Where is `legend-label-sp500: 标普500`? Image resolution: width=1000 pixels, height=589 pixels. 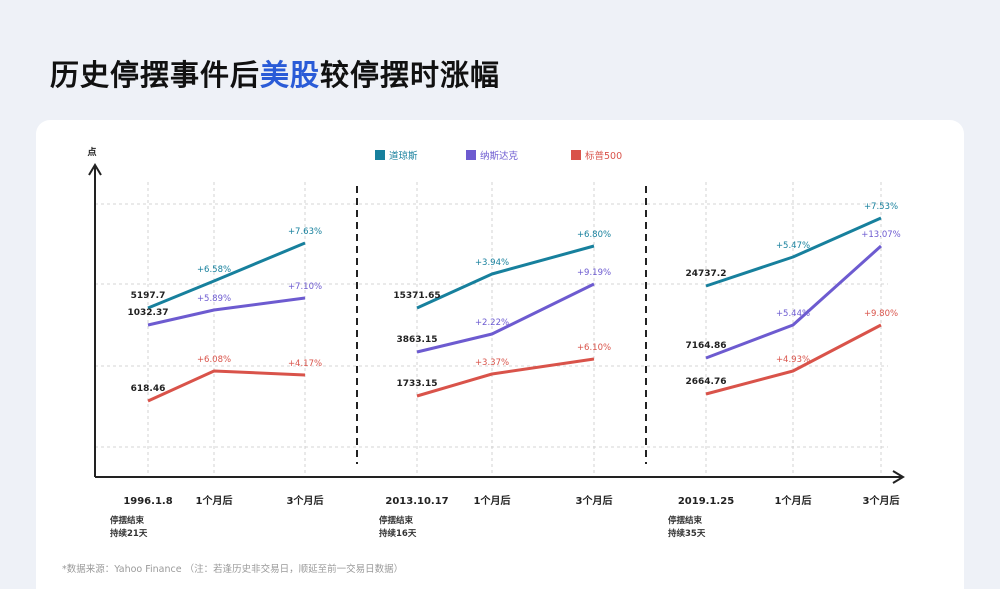 legend-label-sp500: 标普500 is located at coordinates (603, 156).